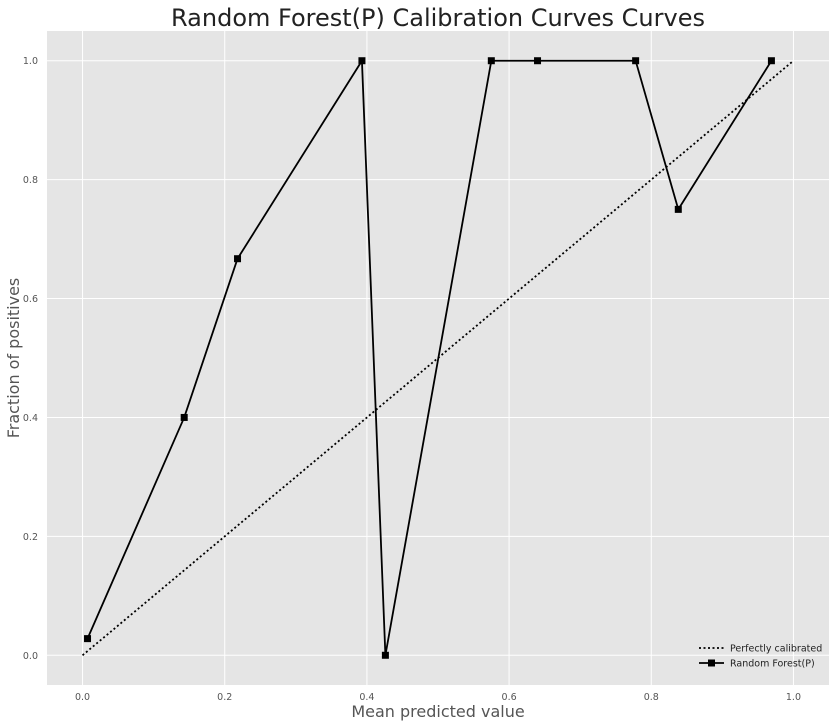 The width and height of the screenshot is (835, 725). I want to click on x-tick-label: 0.4, so click(366, 697).